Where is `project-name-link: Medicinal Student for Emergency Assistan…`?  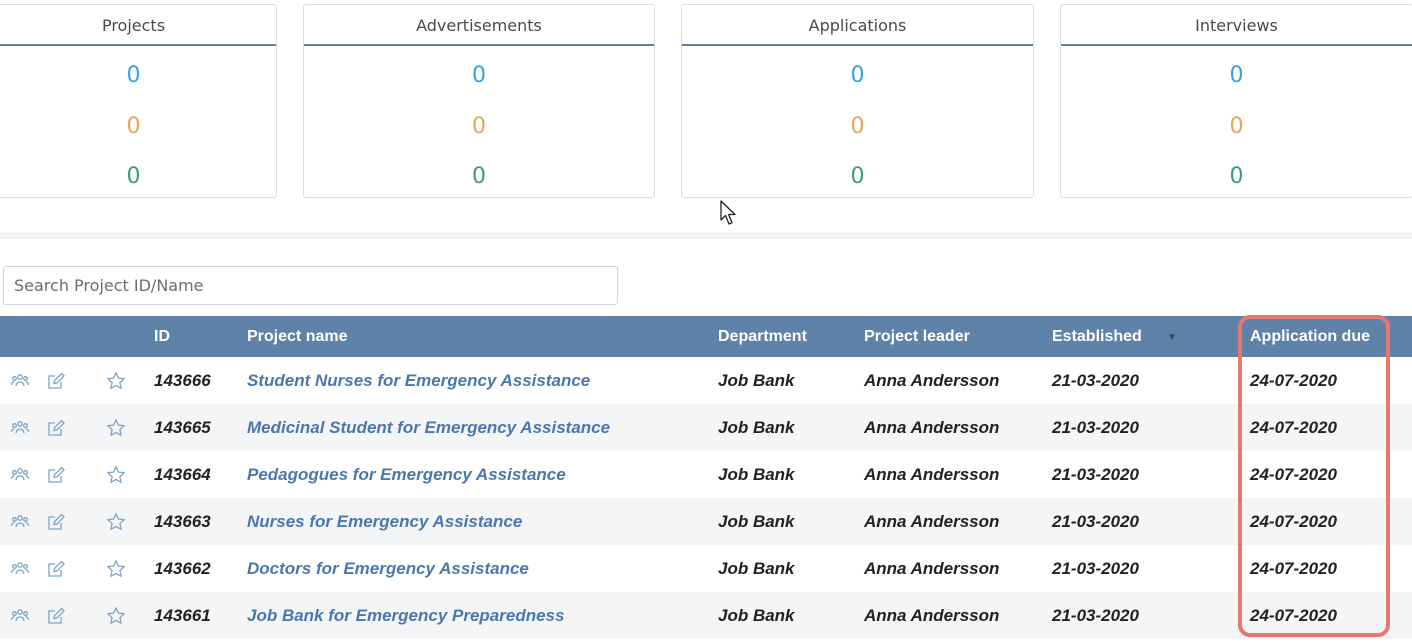
project-name-link: Medicinal Student for Emergency Assistan… is located at coordinates (429, 427).